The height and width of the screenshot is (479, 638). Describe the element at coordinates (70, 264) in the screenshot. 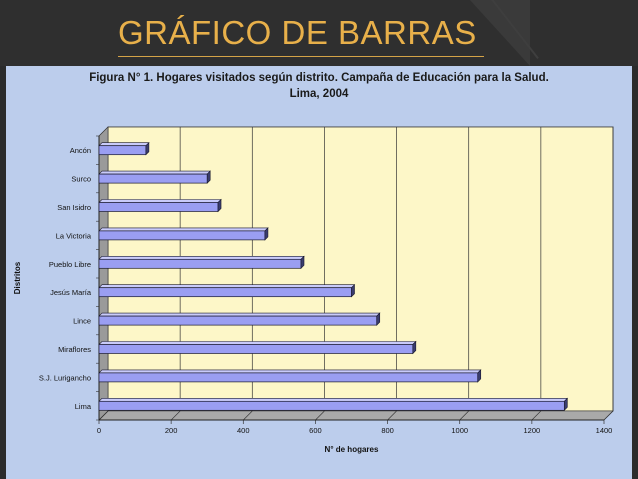

I see `y-tick-label: Pueblo Libre` at that location.